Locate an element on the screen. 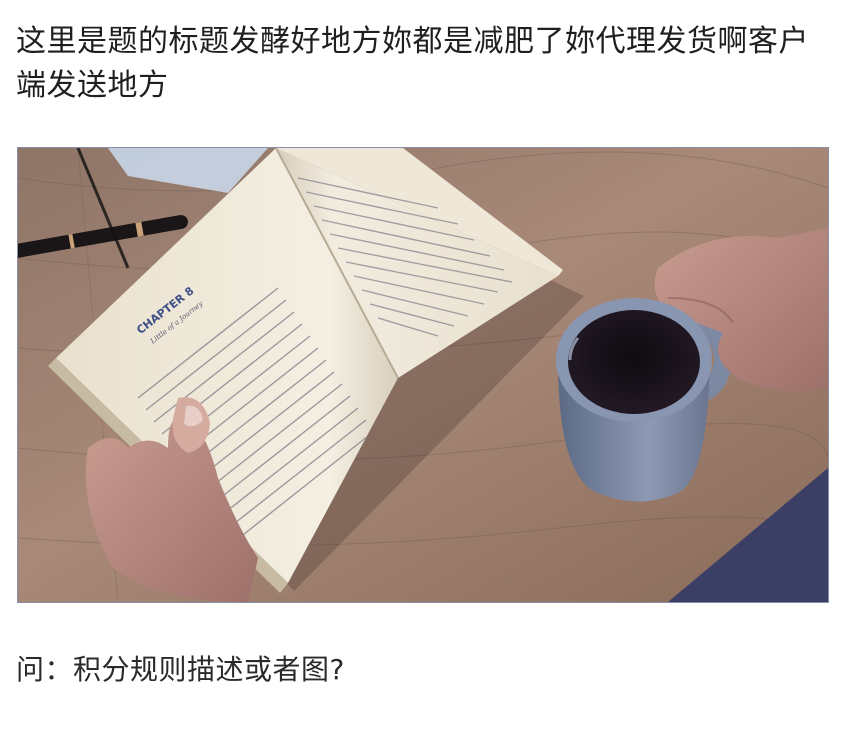 This screenshot has width=850, height=734. article-title: 这里是题的标题发酵好地方妳都是减肥了妳代理发货啊客户端发送地方 is located at coordinates (412, 63).